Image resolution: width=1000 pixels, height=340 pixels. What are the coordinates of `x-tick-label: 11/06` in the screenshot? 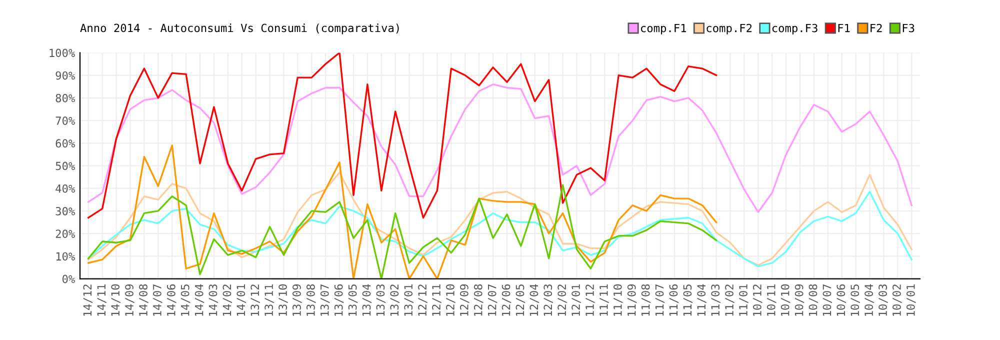 It's located at (674, 300).